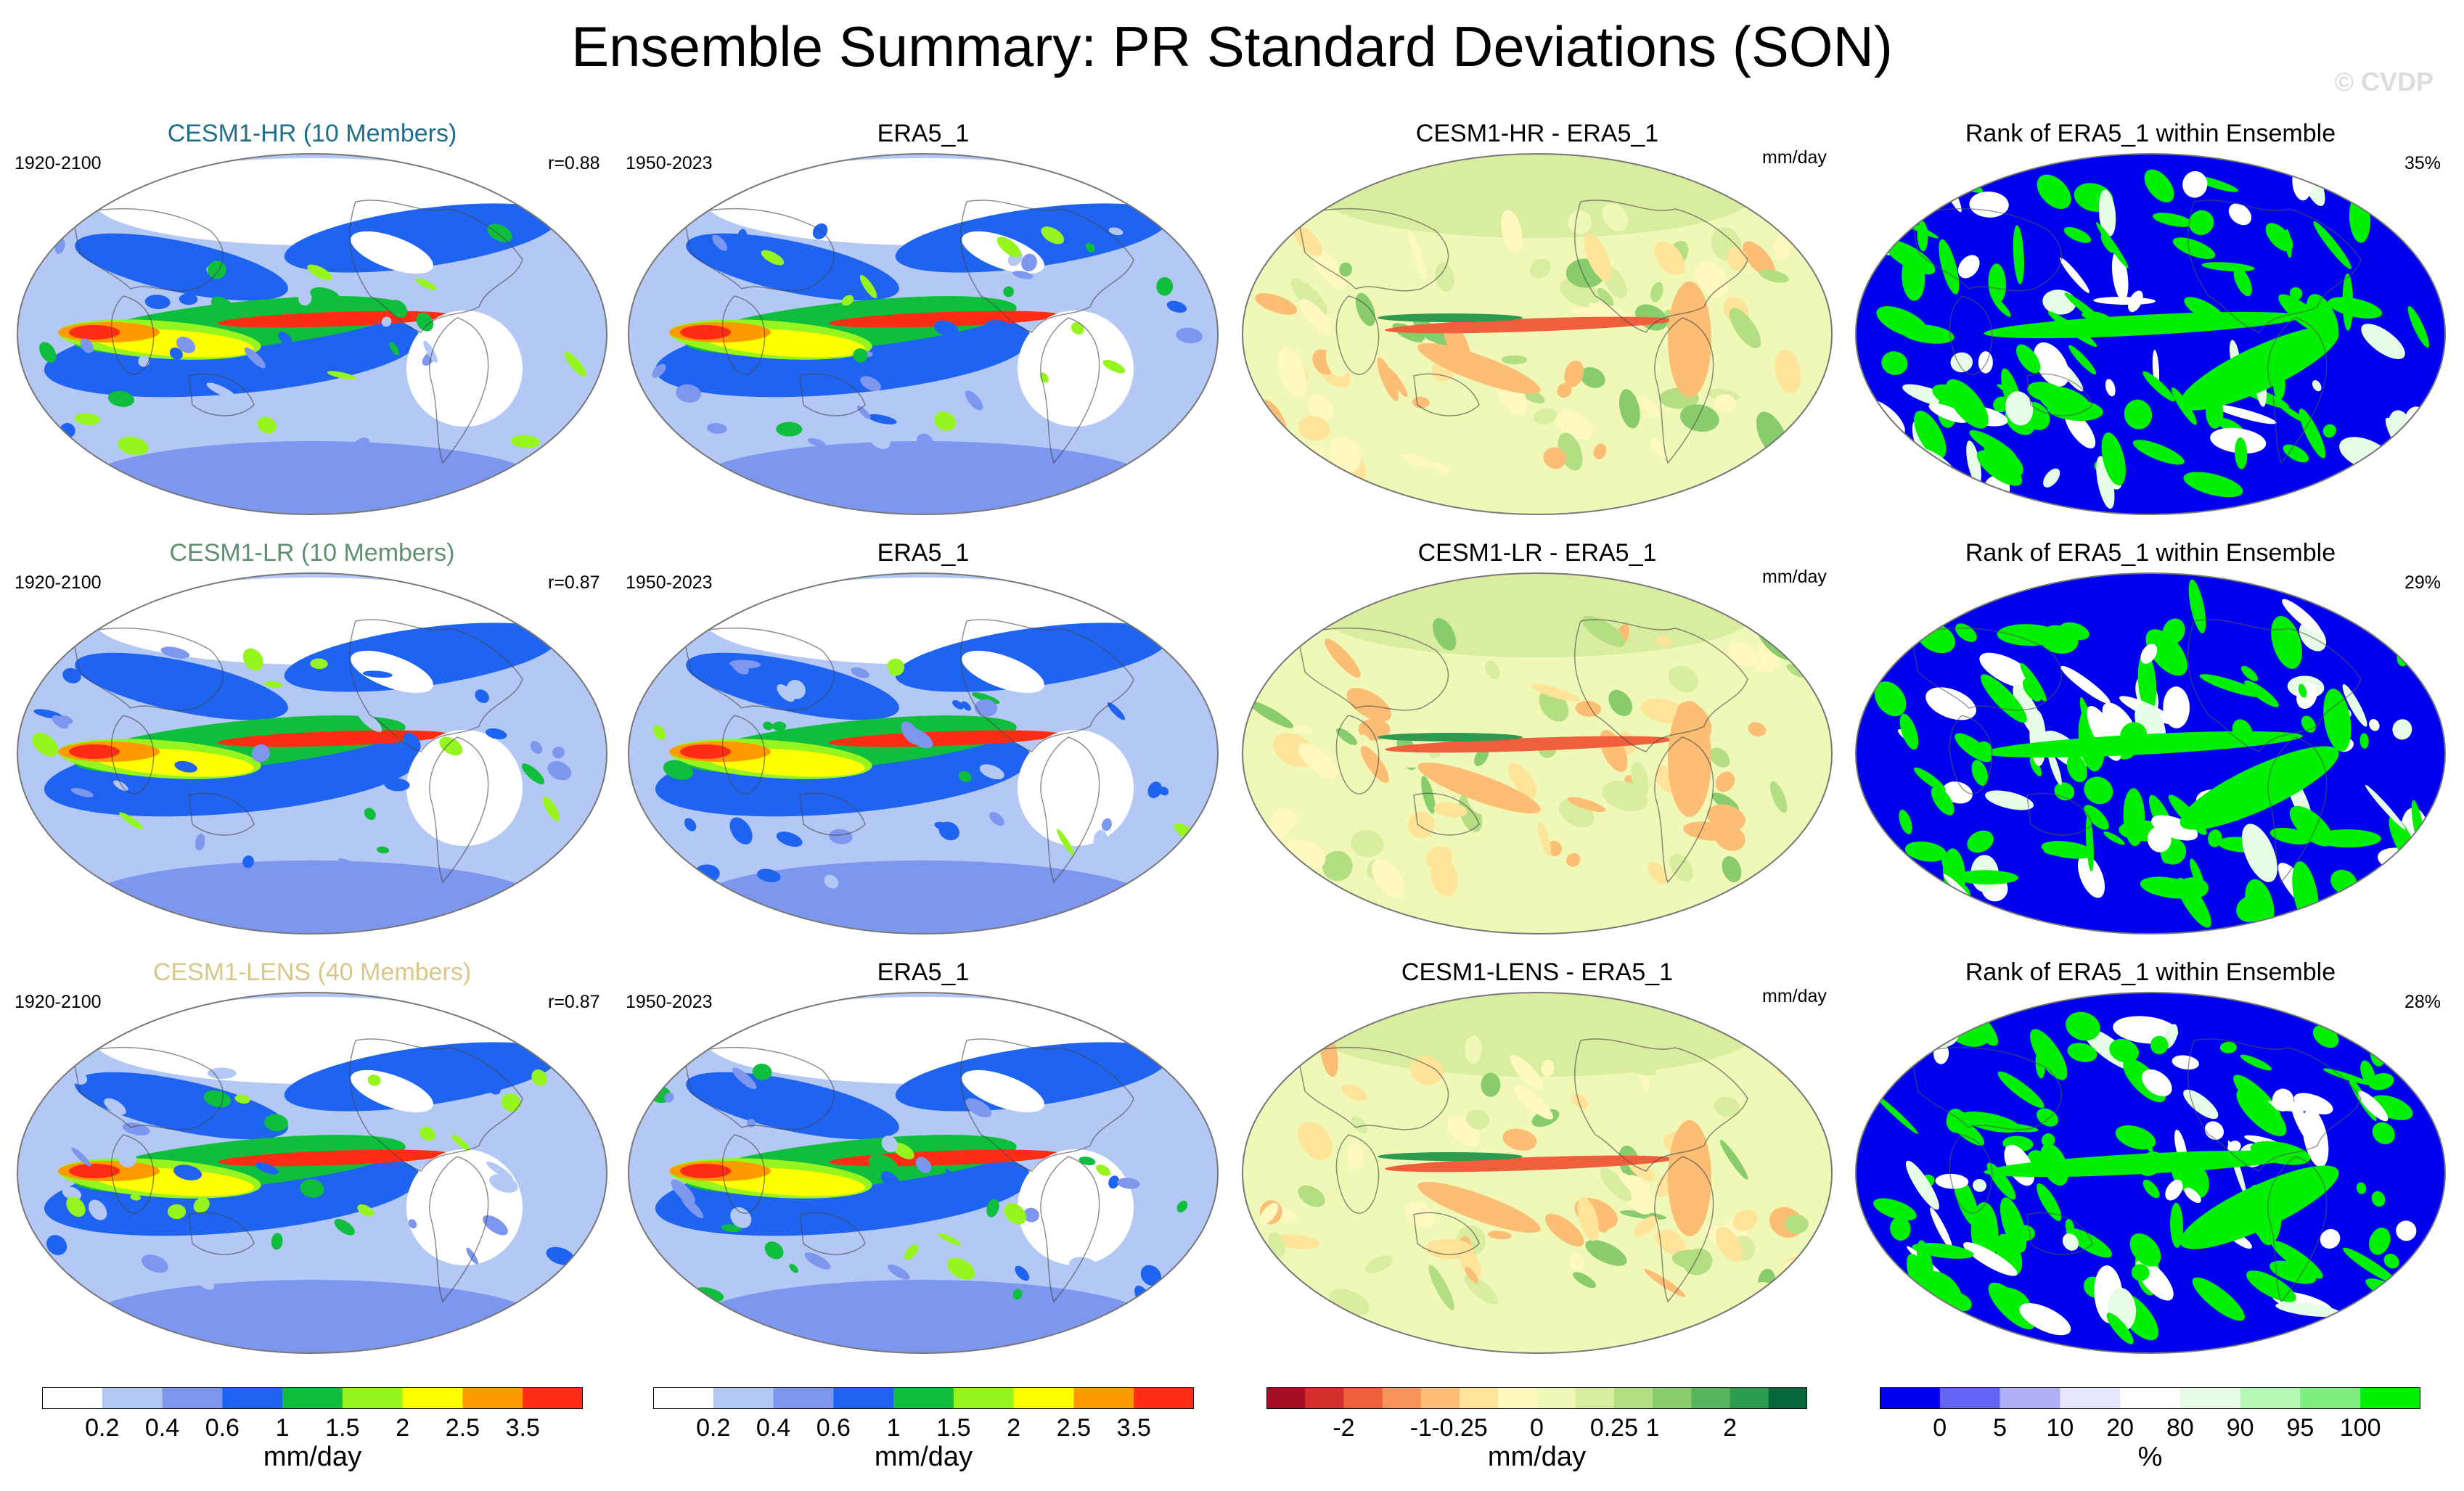 This screenshot has height=1491, width=2464. Describe the element at coordinates (223, 1428) in the screenshot. I see `colorbar-tick-label: 0.6` at that location.